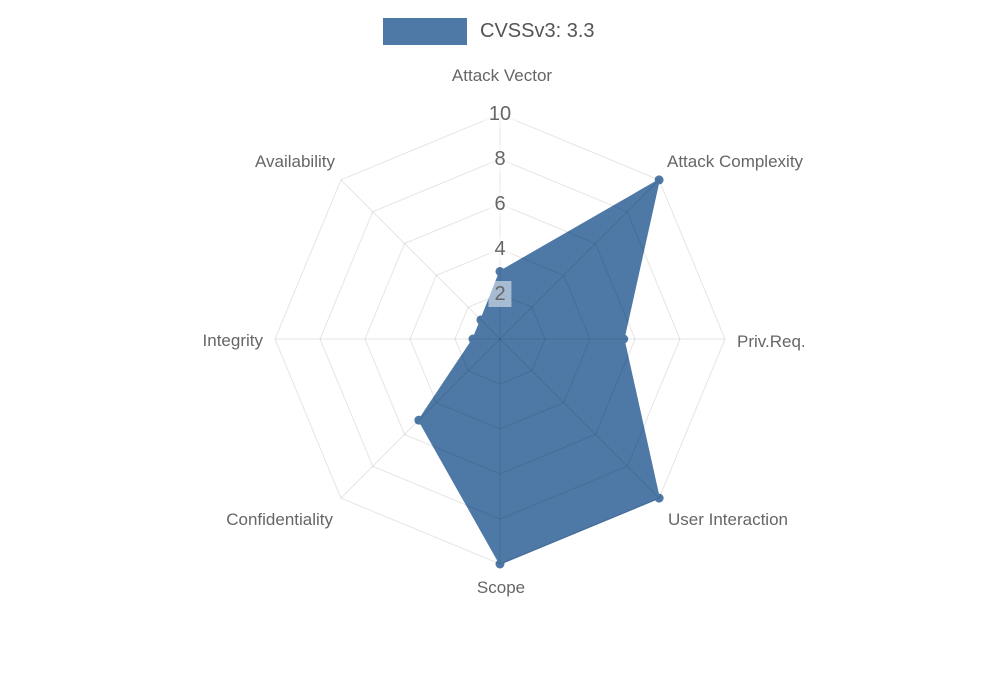 The image size is (1000, 700). I want to click on radar-grid-spoke-user-interaction, so click(579, 418).